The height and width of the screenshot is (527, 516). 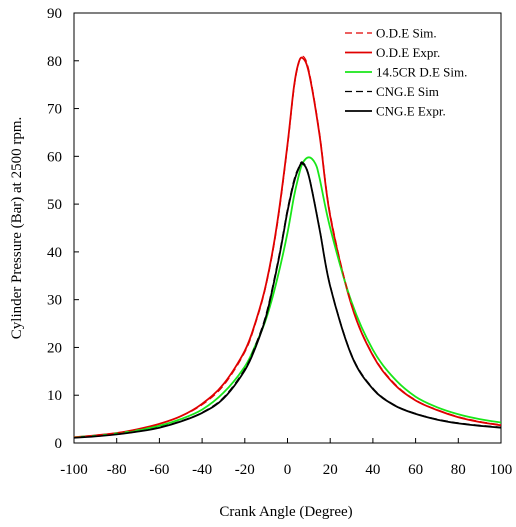 What do you see at coordinates (54, 253) in the screenshot?
I see `y-tick-label: 40` at bounding box center [54, 253].